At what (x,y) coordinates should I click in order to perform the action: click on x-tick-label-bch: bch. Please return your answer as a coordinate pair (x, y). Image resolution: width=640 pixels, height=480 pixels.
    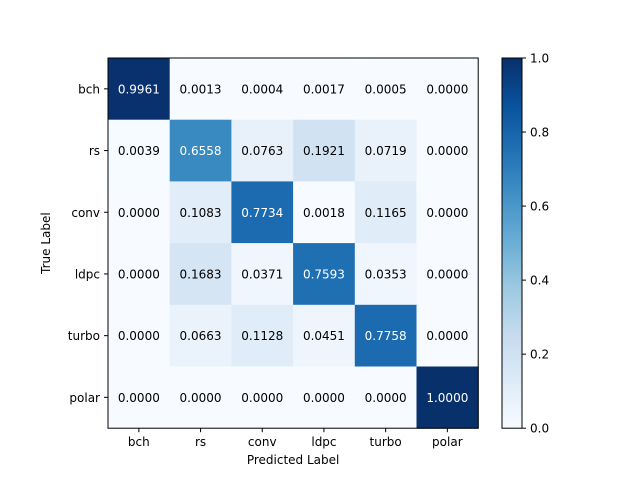
    Looking at the image, I should click on (139, 442).